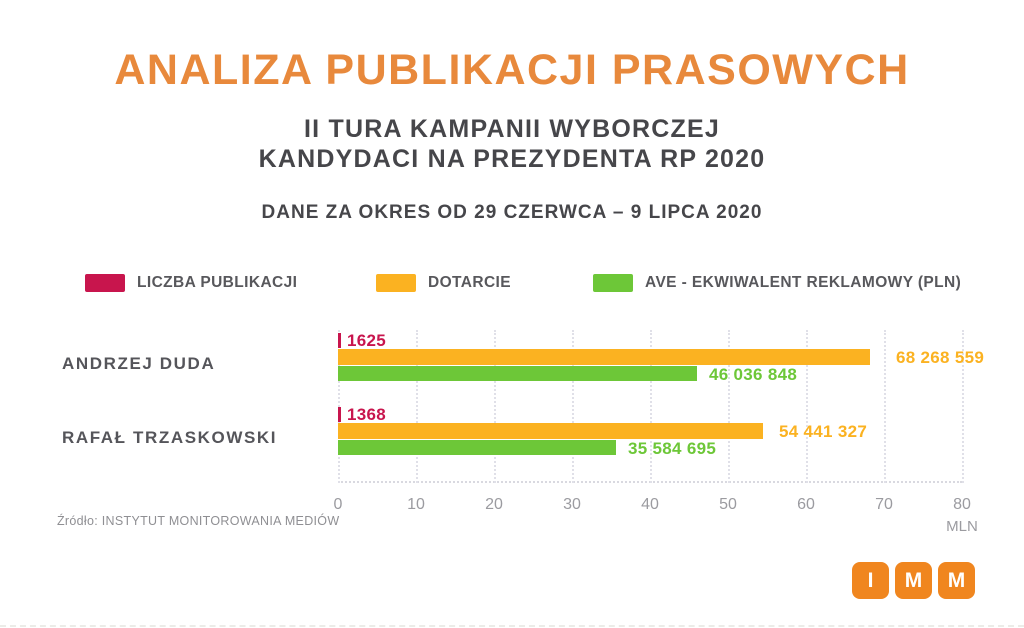 The height and width of the screenshot is (628, 1024). Describe the element at coordinates (416, 504) in the screenshot. I see `x-tick-label: 10` at that location.